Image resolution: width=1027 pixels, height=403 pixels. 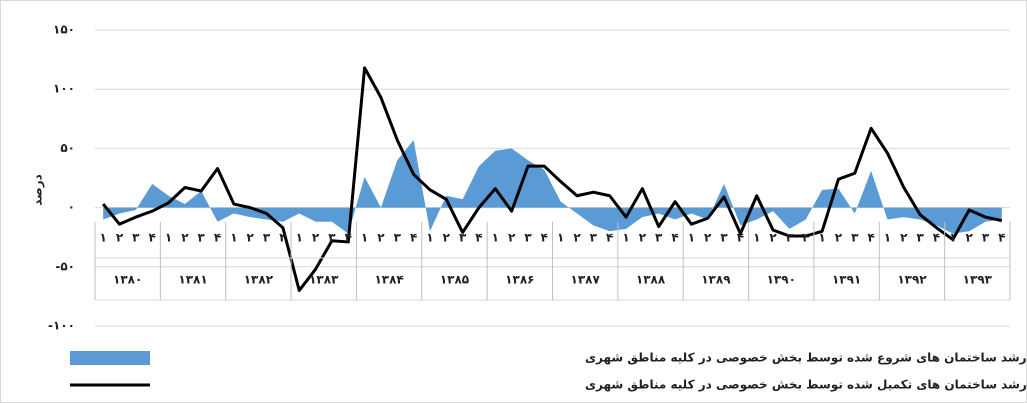 What do you see at coordinates (38, 190) in the screenshot?
I see `y-axis-label: درصد` at bounding box center [38, 190].